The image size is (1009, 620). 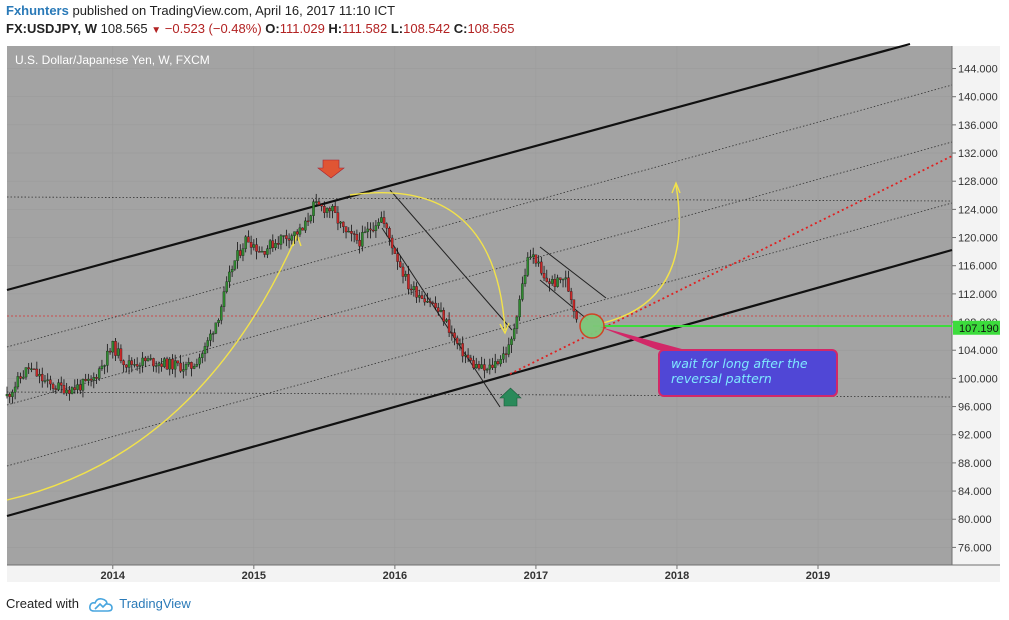 I want to click on resistance-level-line, so click(x=479, y=199).